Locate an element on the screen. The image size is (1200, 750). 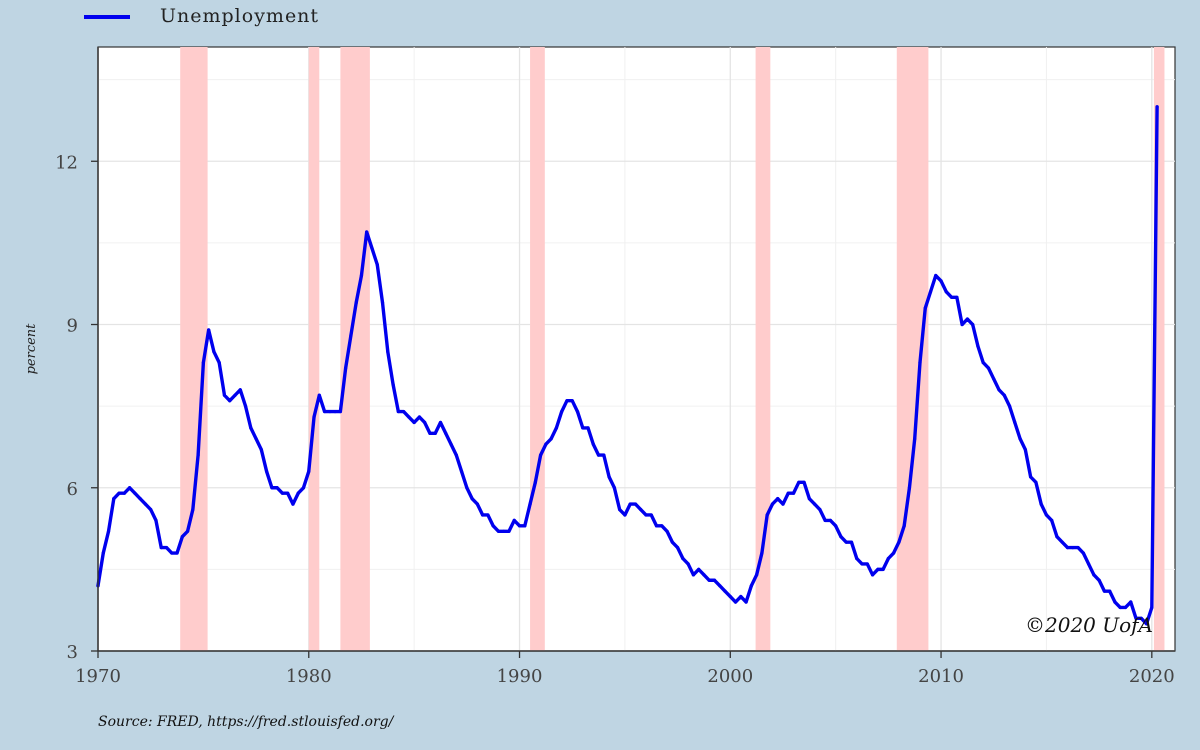
x-ticks: 1970 1980 1990 2000 2010 2020 is located at coordinates (625, 669).